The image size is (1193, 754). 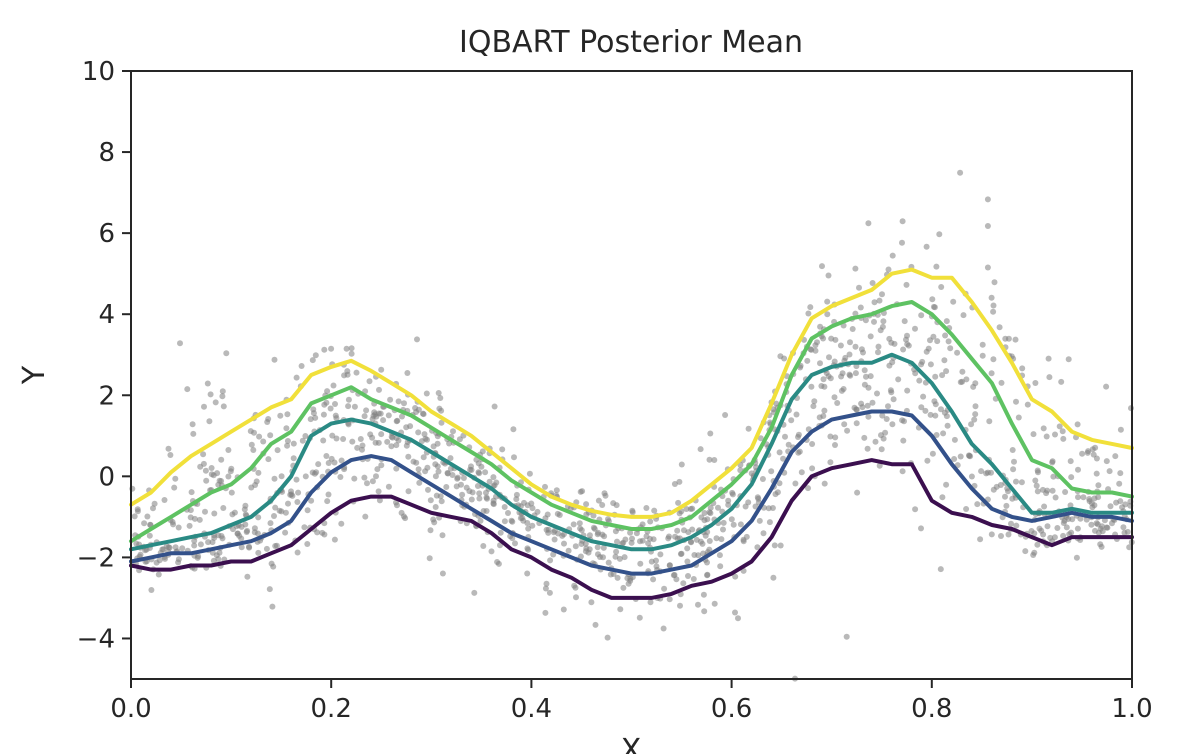 I want to click on x-axis-label: X, so click(x=631, y=743).